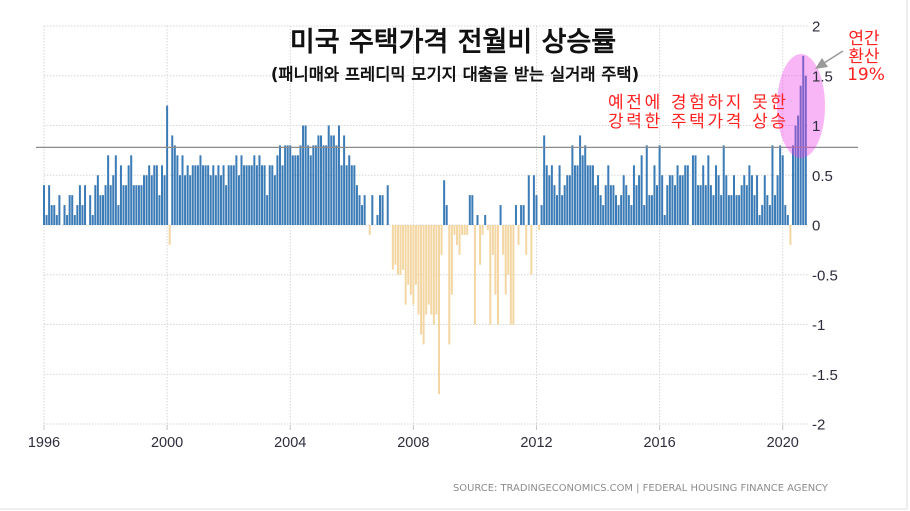 The height and width of the screenshot is (511, 910). I want to click on arrow-shaft, so click(833, 57).